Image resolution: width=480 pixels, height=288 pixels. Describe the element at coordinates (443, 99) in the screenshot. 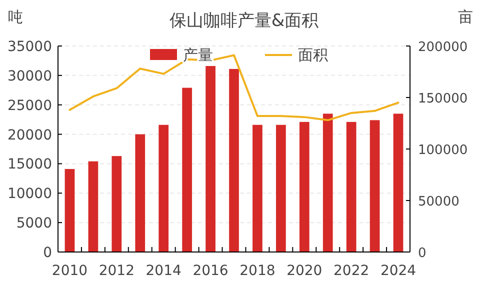

I see `y2-tick-label: 150000` at that location.